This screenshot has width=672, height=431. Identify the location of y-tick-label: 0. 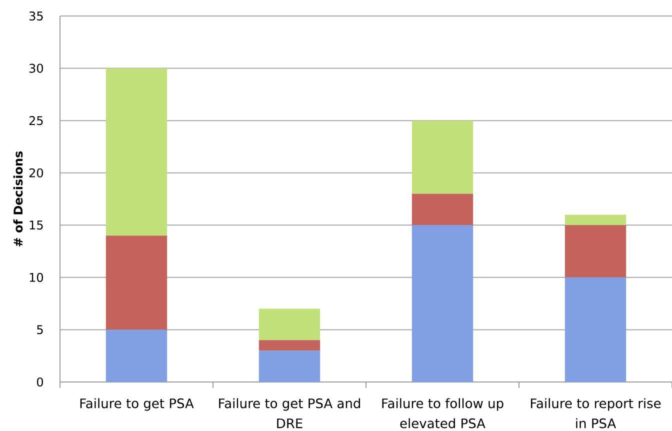
(40, 382).